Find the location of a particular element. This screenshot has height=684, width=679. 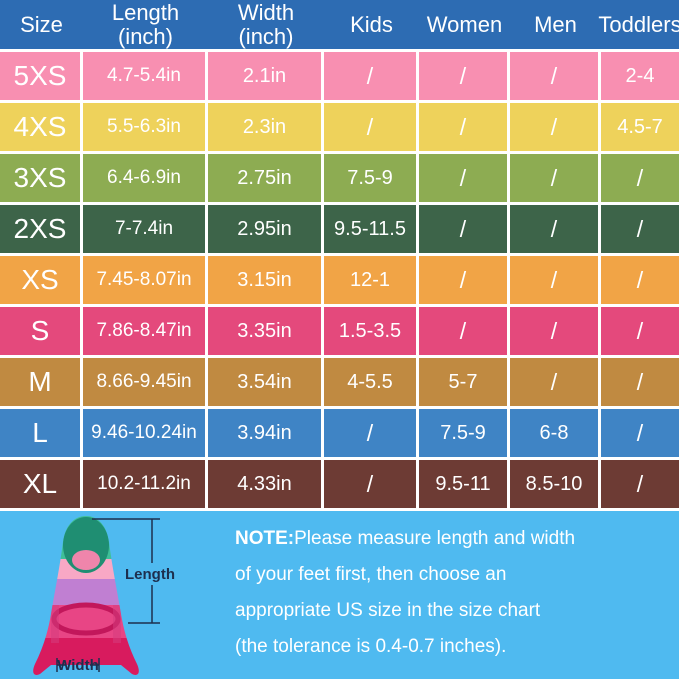

width-cell: 2.1in is located at coordinates (264, 76).